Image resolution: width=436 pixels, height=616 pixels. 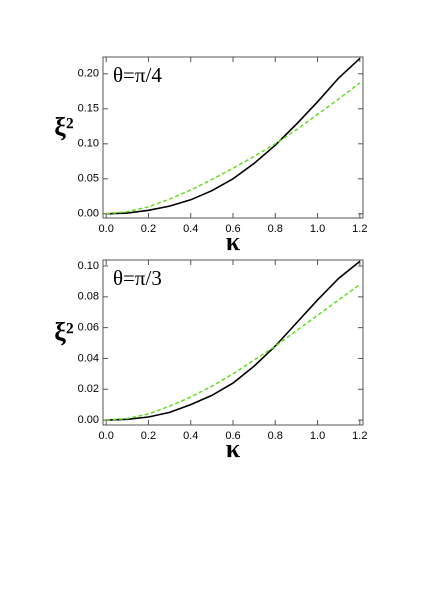 I want to click on y-tick-label: 0.04, so click(x=88, y=358).